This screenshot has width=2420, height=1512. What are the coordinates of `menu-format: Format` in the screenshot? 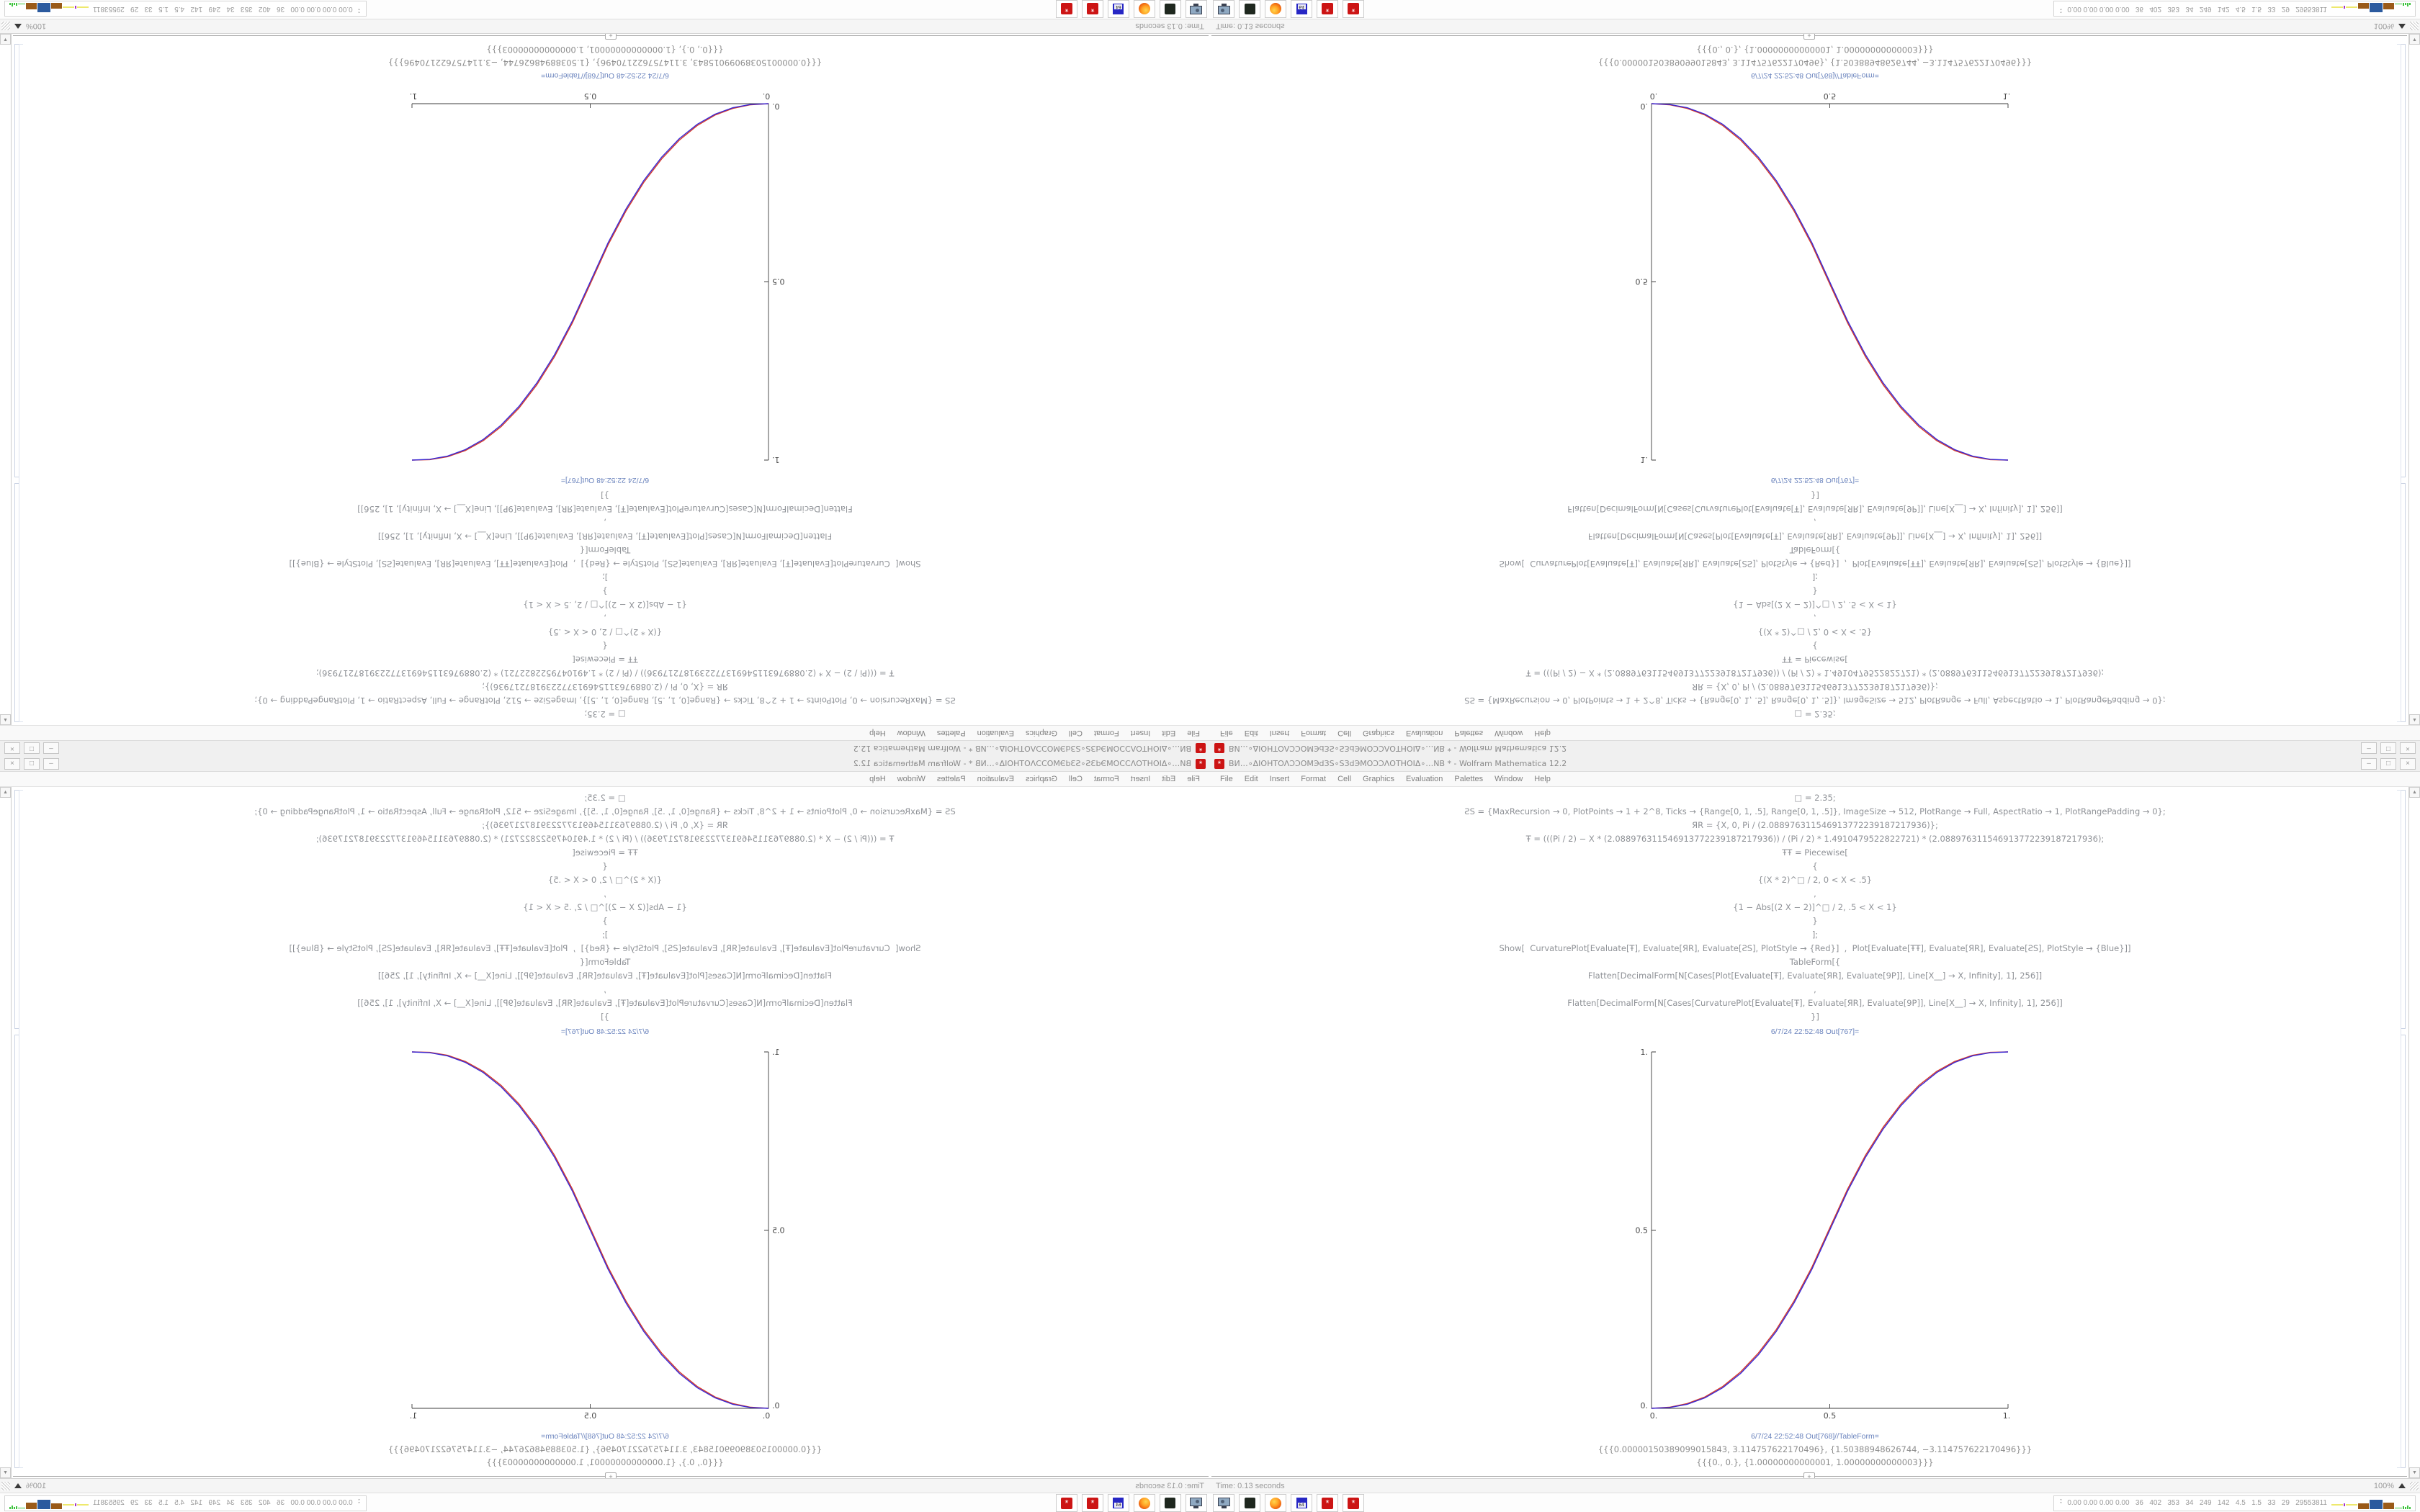 It's located at (1106, 733).